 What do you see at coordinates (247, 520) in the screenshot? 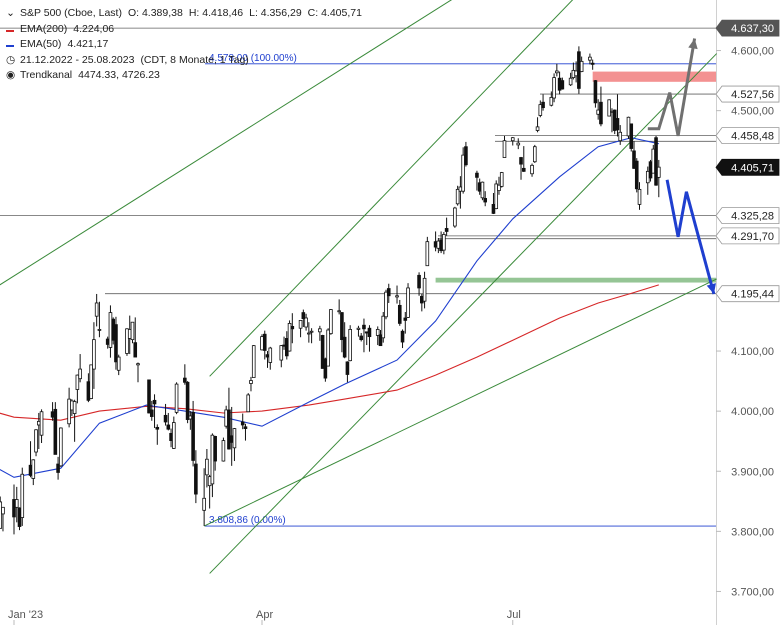
I see `fib-level-label: 3.808,86 (0.00%)` at bounding box center [247, 520].